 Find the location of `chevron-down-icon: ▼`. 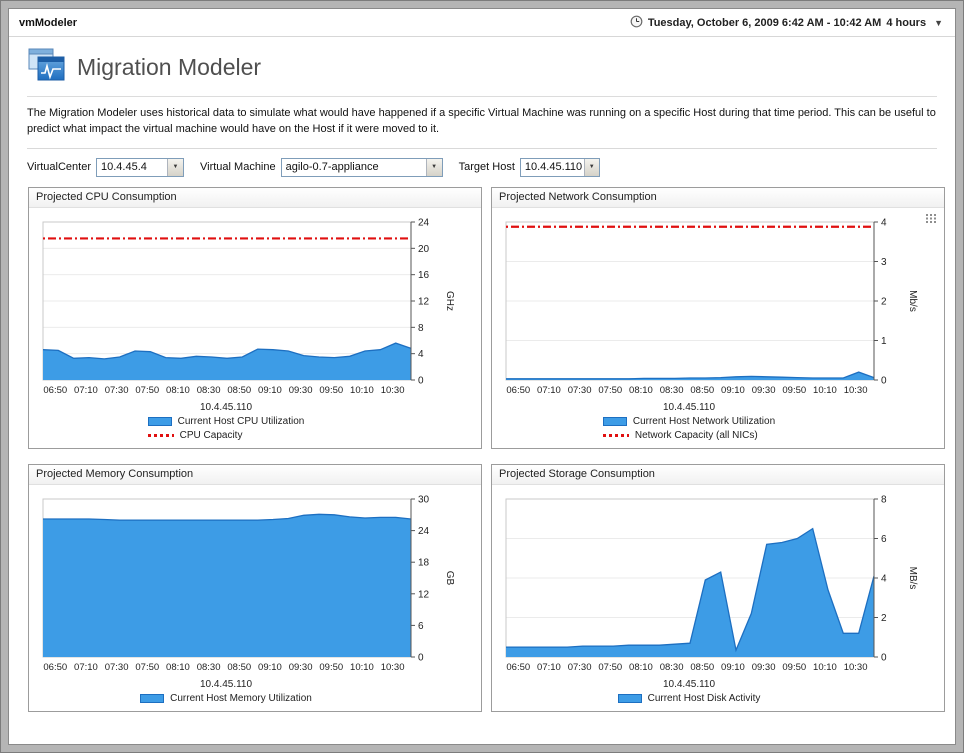

chevron-down-icon: ▼ is located at coordinates (938, 23).